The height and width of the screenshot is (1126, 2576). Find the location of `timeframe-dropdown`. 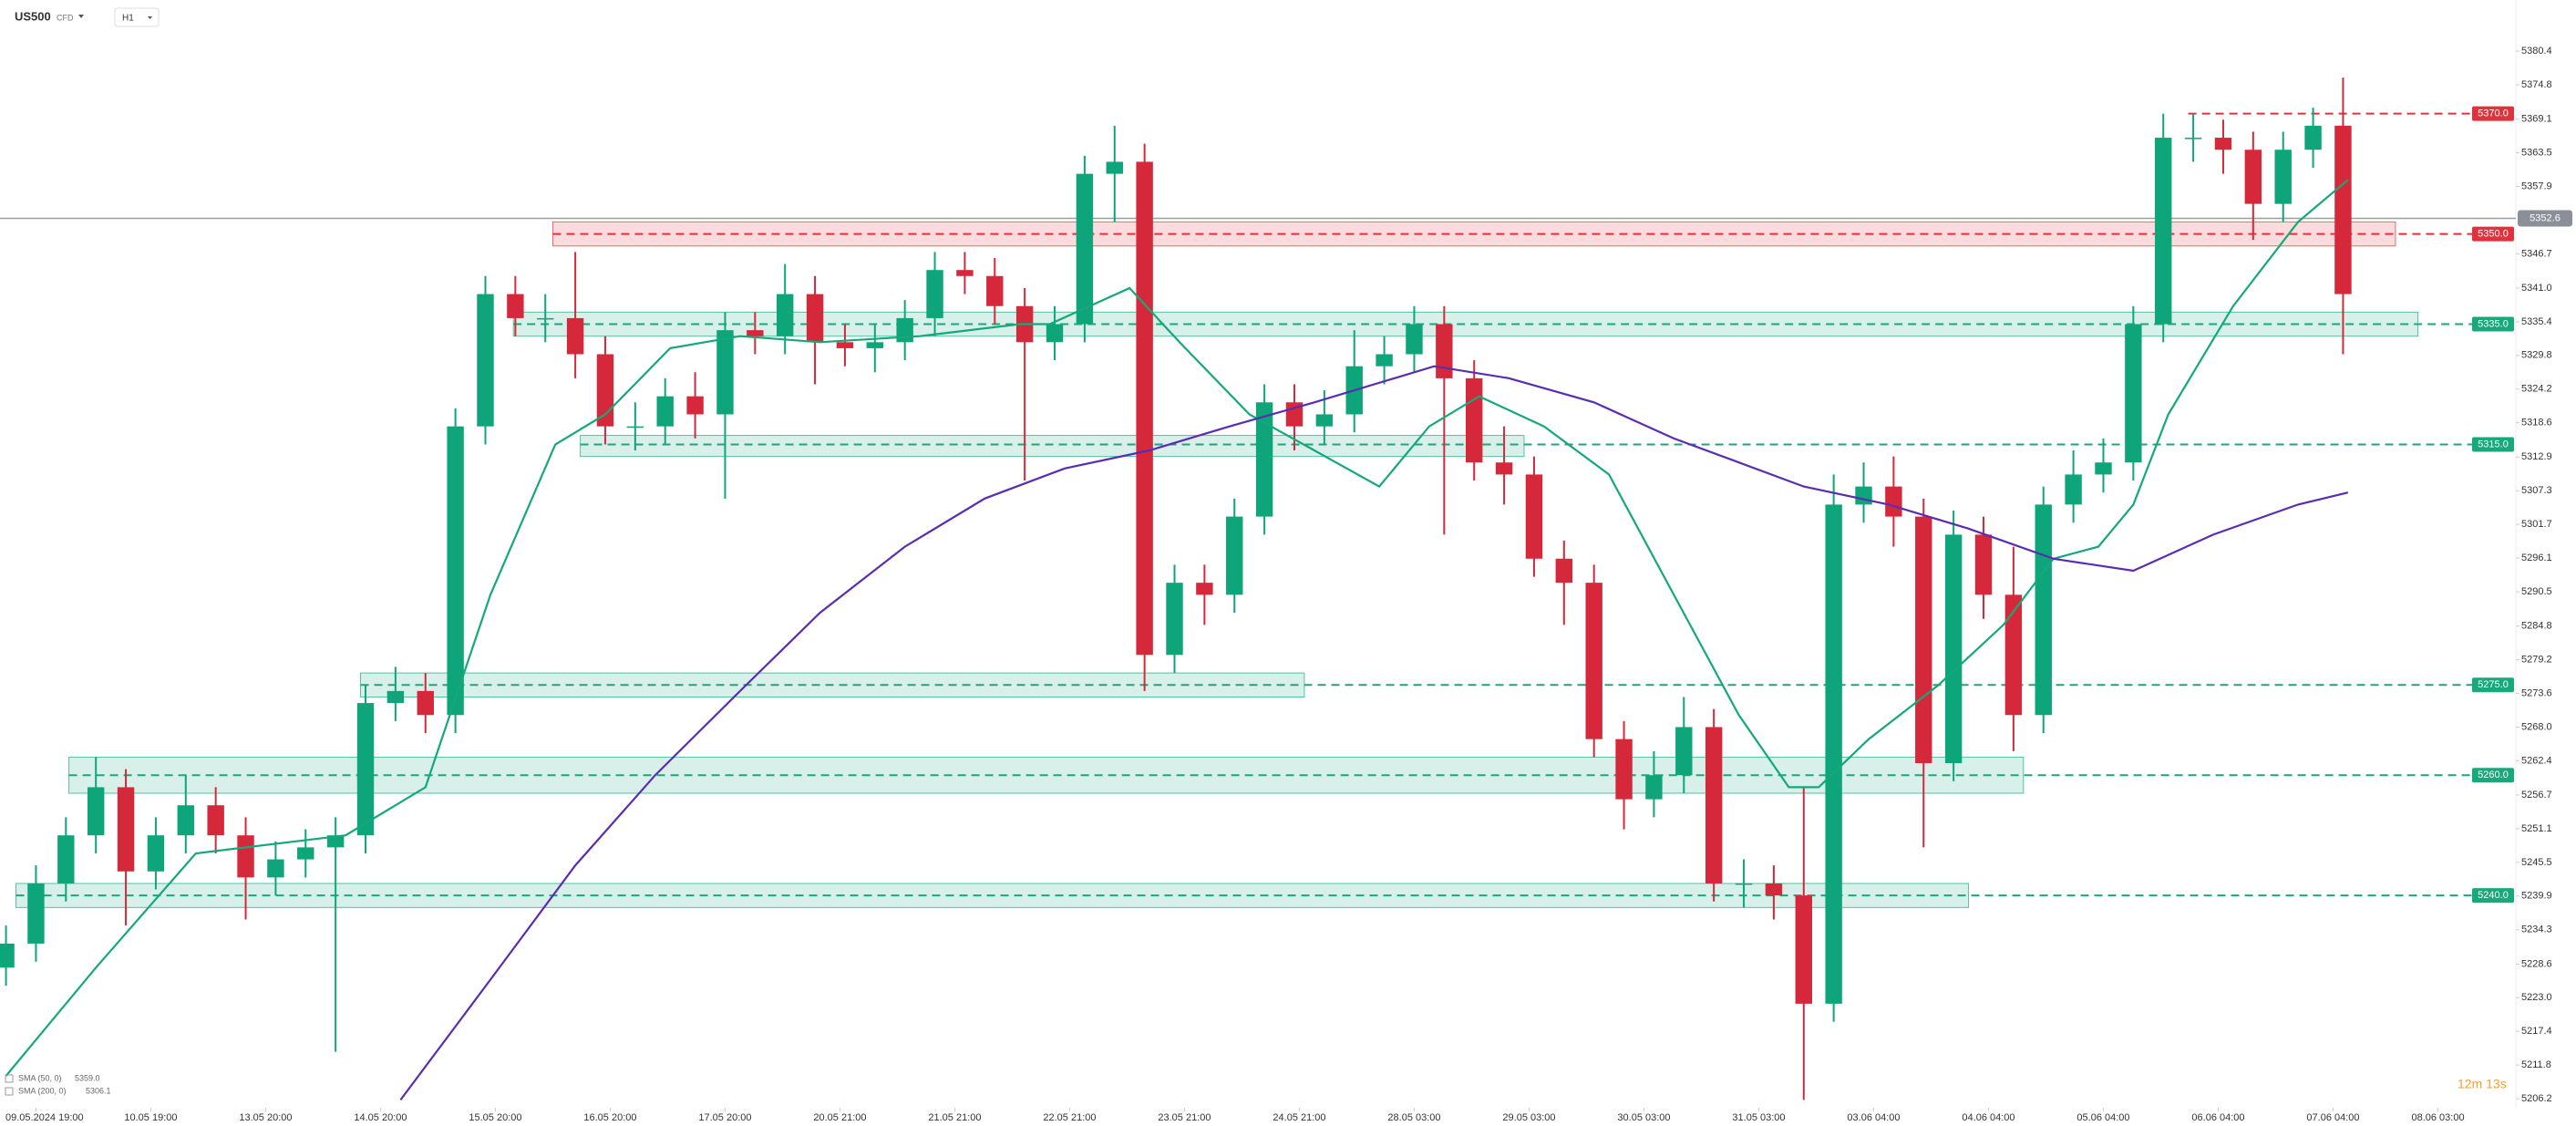

timeframe-dropdown is located at coordinates (150, 17).